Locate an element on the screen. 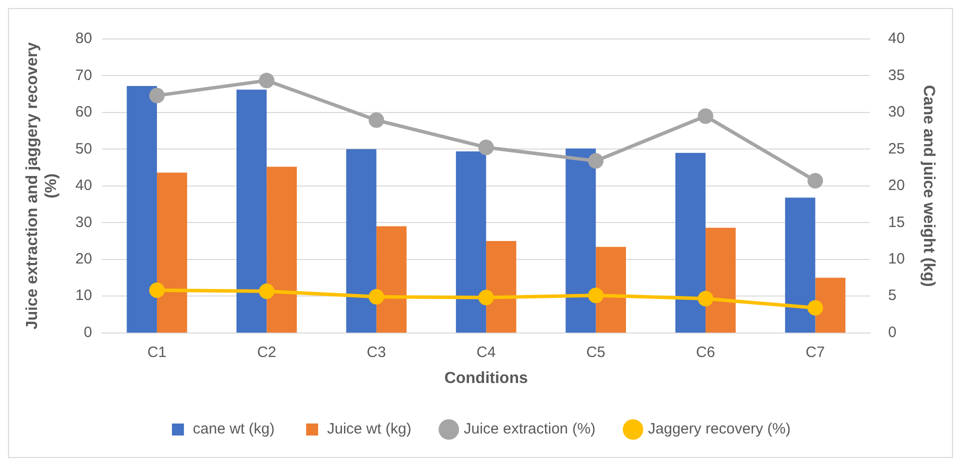 The image size is (965, 466). legend-label: cane wt (kg) is located at coordinates (233, 429).